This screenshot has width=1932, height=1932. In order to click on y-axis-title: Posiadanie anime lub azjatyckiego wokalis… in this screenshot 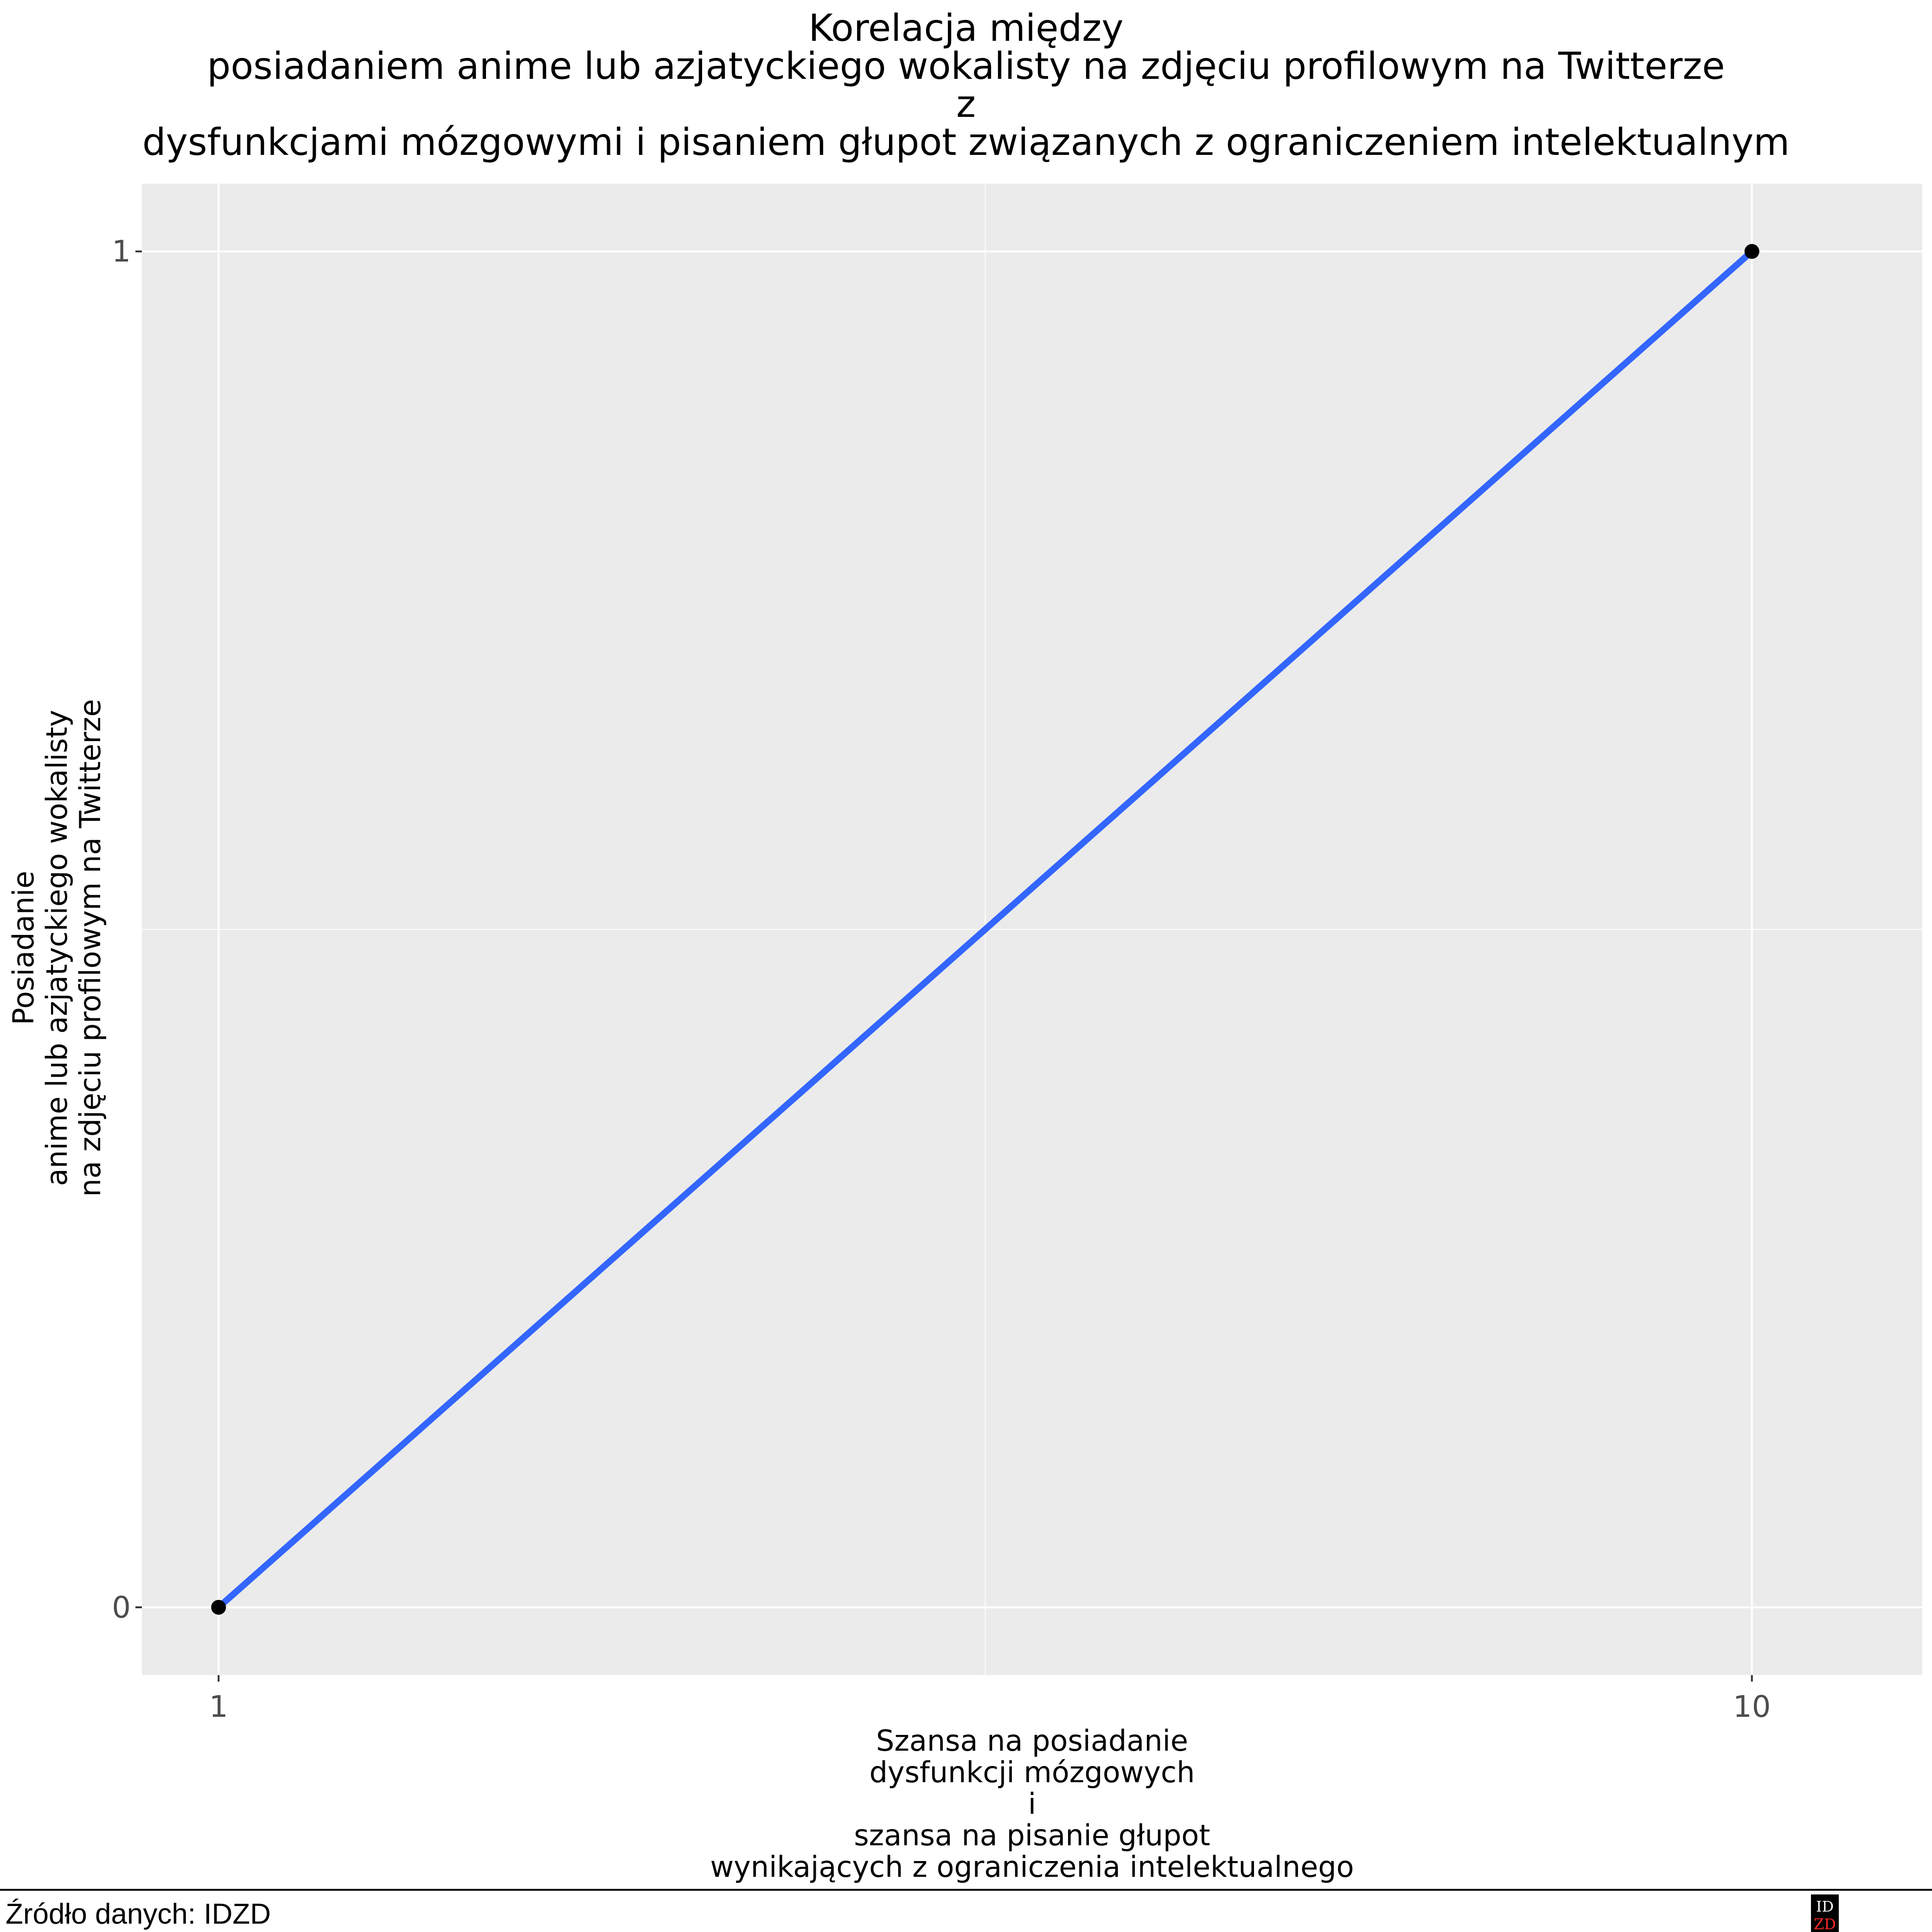, I will do `click(56, 947)`.